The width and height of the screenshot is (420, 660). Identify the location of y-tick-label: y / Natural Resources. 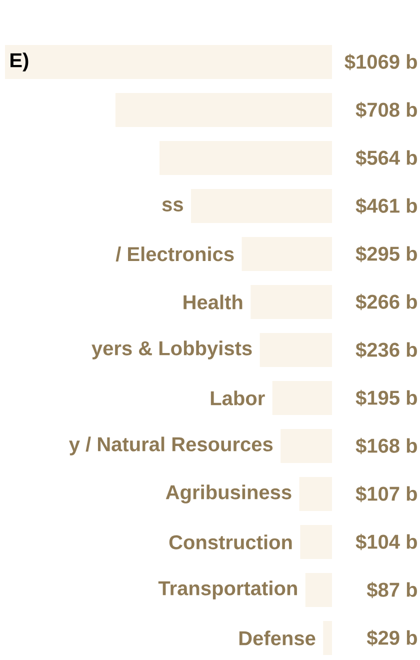
(171, 446).